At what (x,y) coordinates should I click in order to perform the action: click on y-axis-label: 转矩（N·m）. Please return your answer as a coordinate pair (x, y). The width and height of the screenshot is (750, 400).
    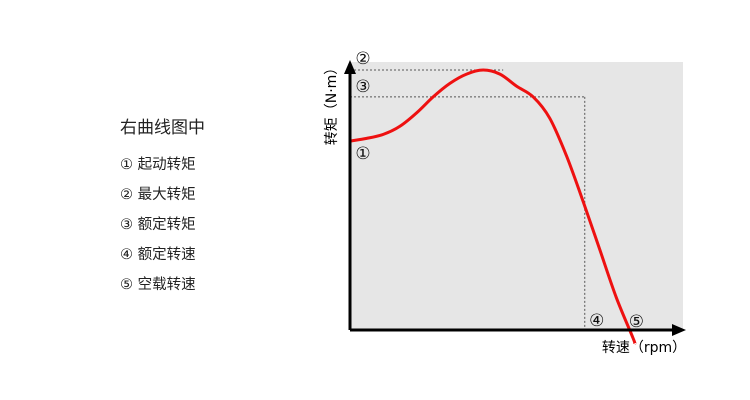
    Looking at the image, I should click on (332, 103).